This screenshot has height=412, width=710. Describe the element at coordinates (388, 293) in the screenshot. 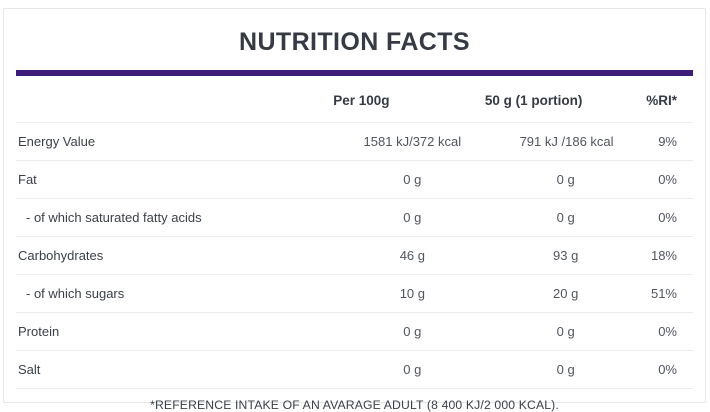

I see `value-per-100g: 10 g` at that location.